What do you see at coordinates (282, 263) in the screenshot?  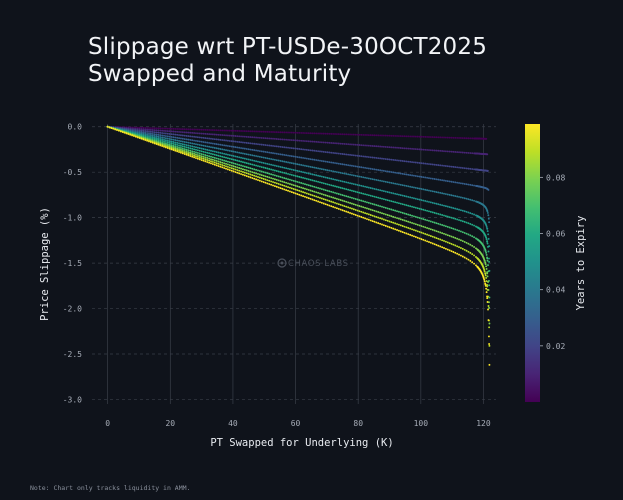 I see `logo-ring` at bounding box center [282, 263].